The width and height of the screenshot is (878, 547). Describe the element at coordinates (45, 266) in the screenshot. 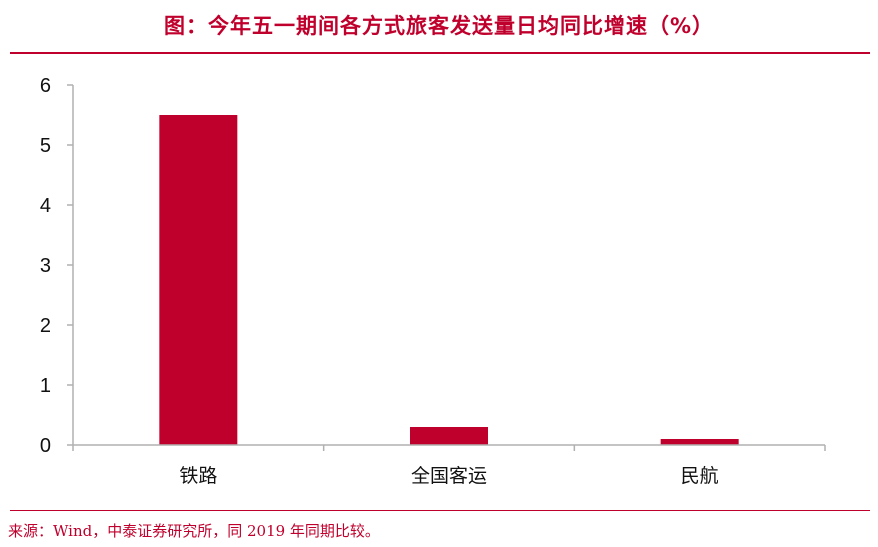

I see `y-tick-label: 3` at that location.